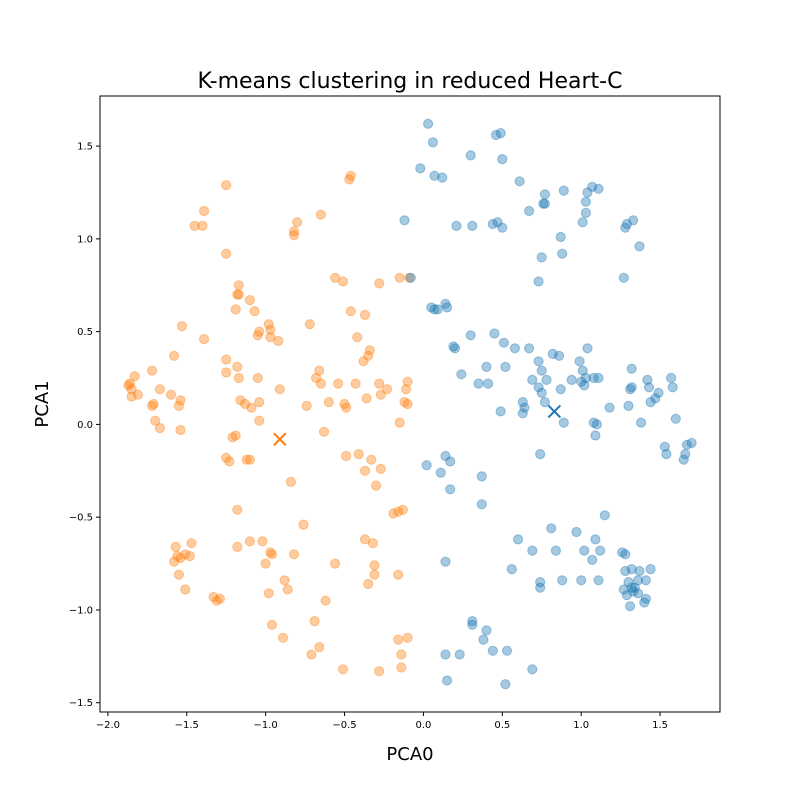 This screenshot has height=800, width=800. What do you see at coordinates (382, 721) in the screenshot?
I see `x-axis-ticks: −2.0 −1.5 −1.0 −0.5 0.0 0.5 1.0 1.5` at bounding box center [382, 721].